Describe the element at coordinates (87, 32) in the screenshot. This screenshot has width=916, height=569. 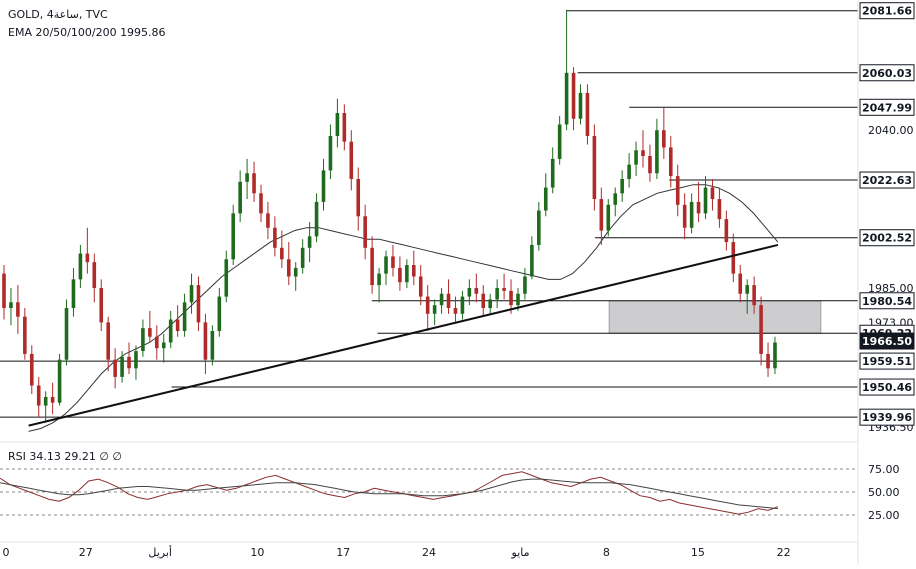
I see `ema-legend: EMA 20/50/100/200 1995.86` at that location.